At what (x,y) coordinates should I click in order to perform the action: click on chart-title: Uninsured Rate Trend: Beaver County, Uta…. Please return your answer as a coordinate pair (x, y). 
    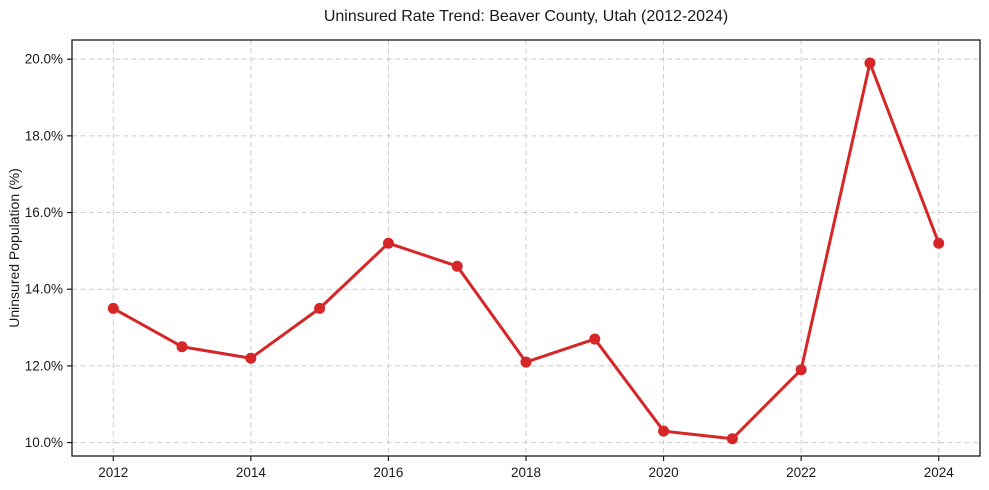
    Looking at the image, I should click on (526, 16).